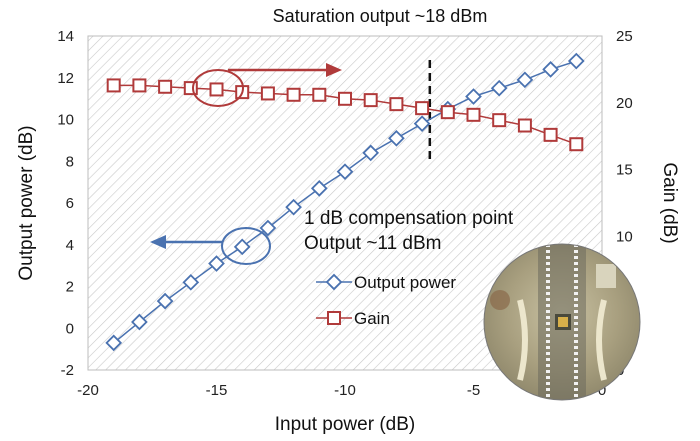 The image size is (700, 441). What do you see at coordinates (562, 322) in the screenshot?
I see `chip-photo-inset` at bounding box center [562, 322].